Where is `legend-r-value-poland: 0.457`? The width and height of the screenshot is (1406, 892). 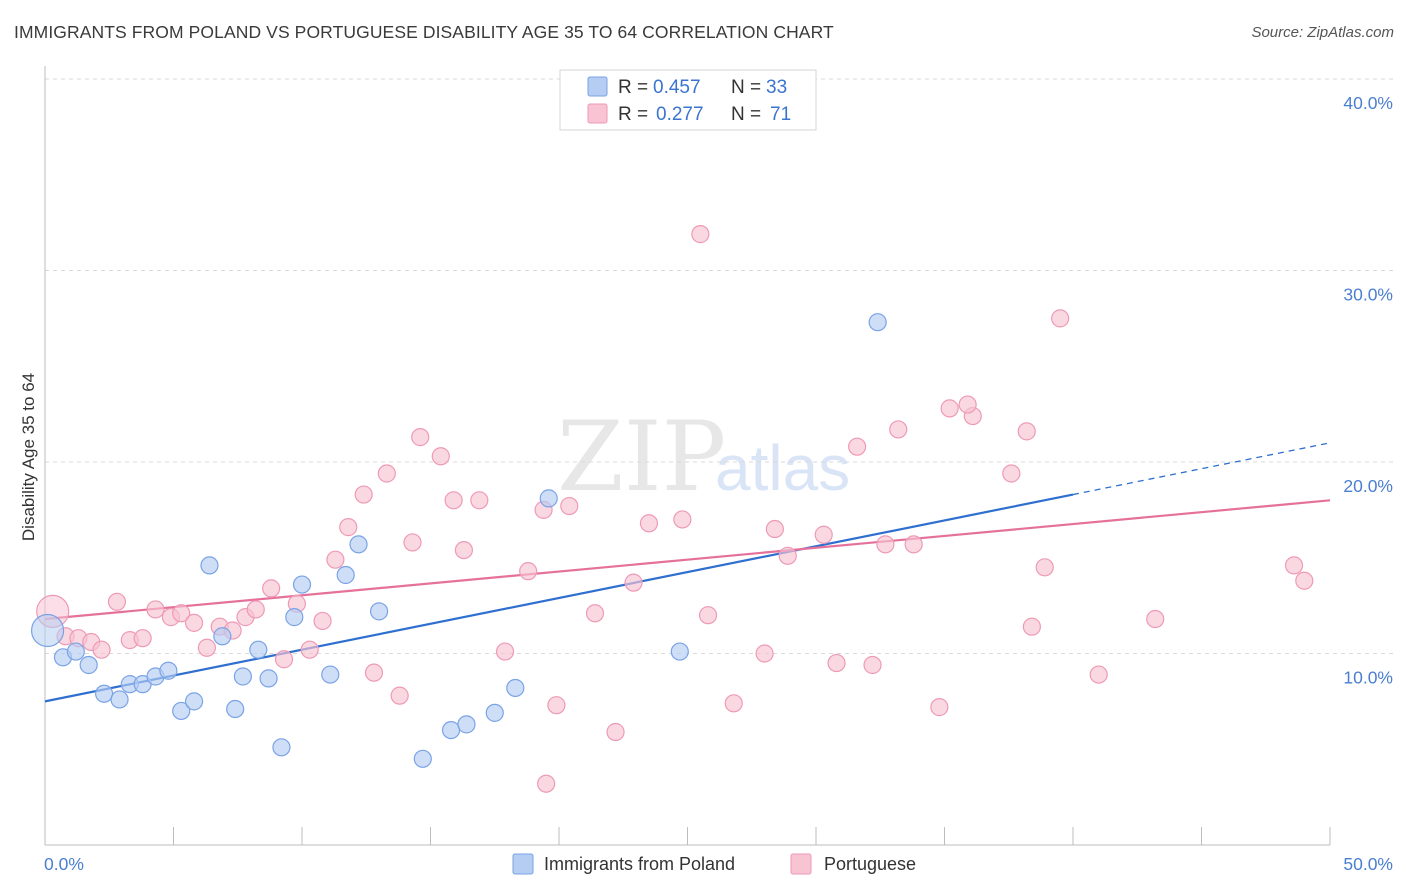
legend-r-value-poland: 0.457 is located at coordinates (677, 87).